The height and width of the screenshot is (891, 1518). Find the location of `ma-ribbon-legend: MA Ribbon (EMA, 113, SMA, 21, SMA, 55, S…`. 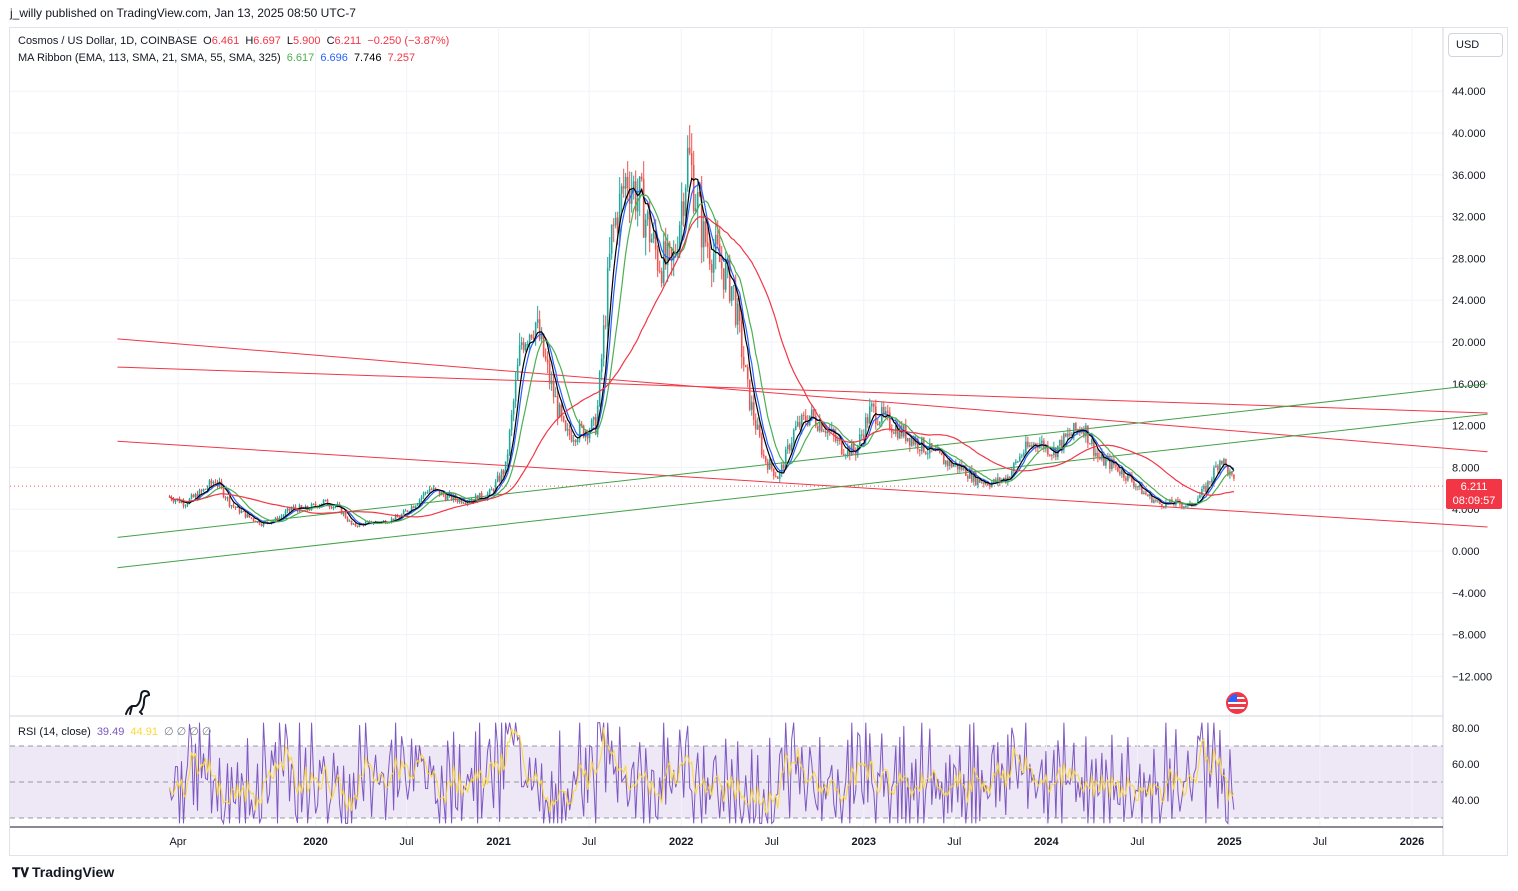

ma-ribbon-legend: MA Ribbon (EMA, 113, SMA, 21, SMA, 55, S… is located at coordinates (218, 58).